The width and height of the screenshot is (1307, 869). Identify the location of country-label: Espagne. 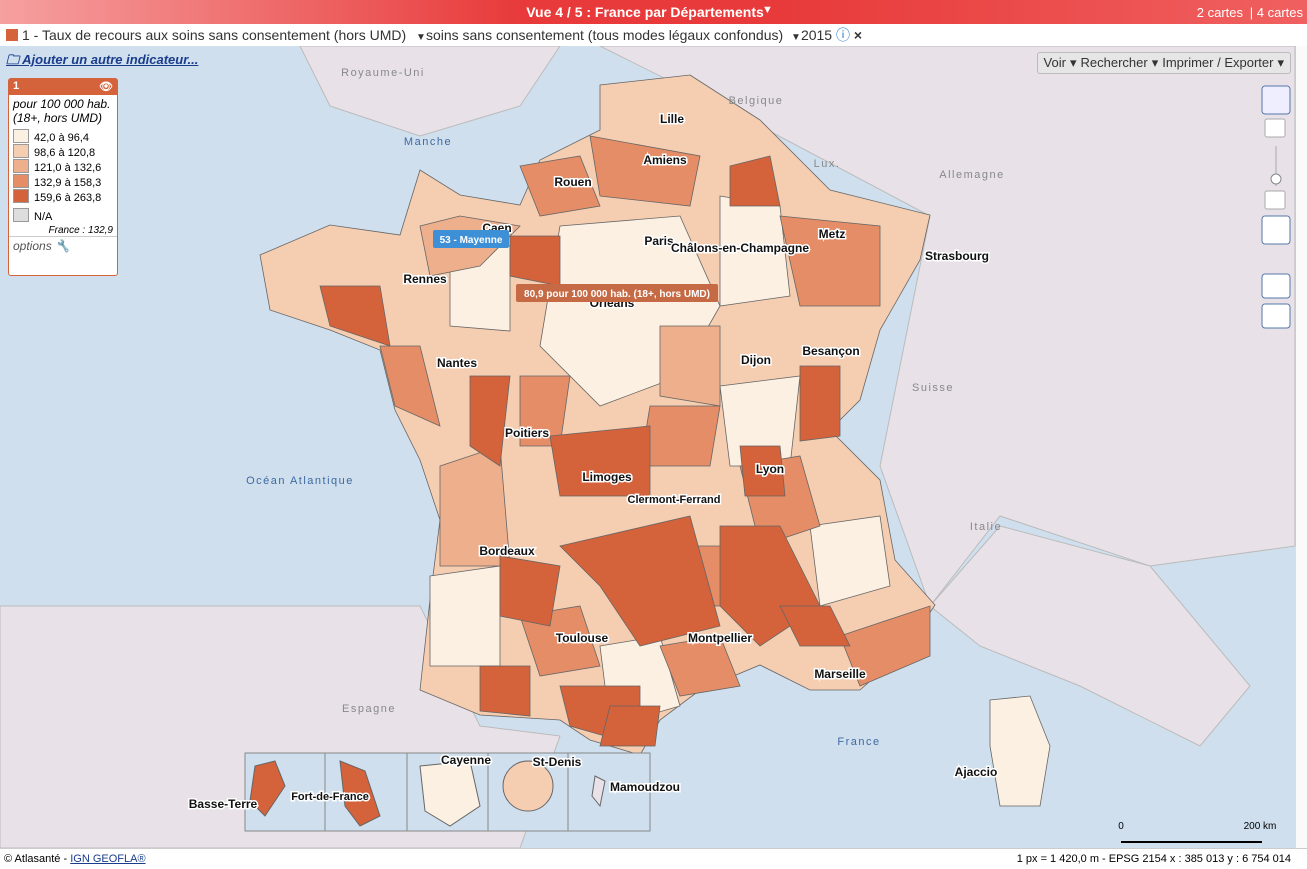
(369, 709).